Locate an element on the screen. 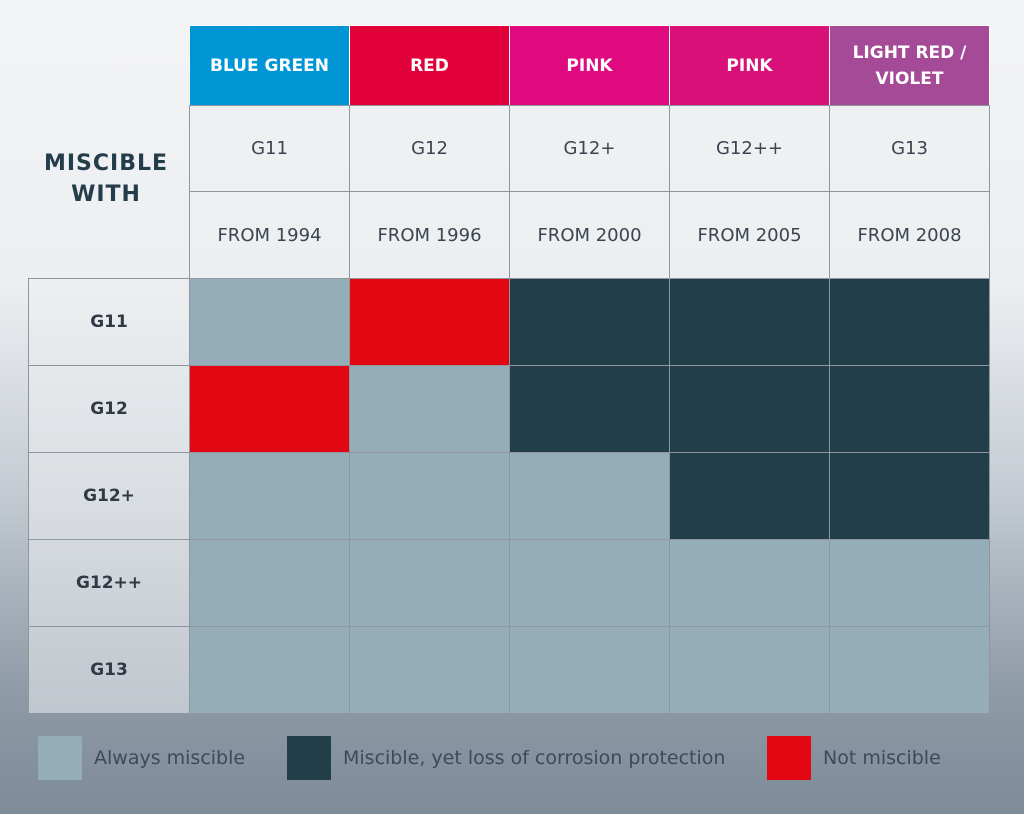 The width and height of the screenshot is (1024, 814). row-label: G13 is located at coordinates (109, 670).